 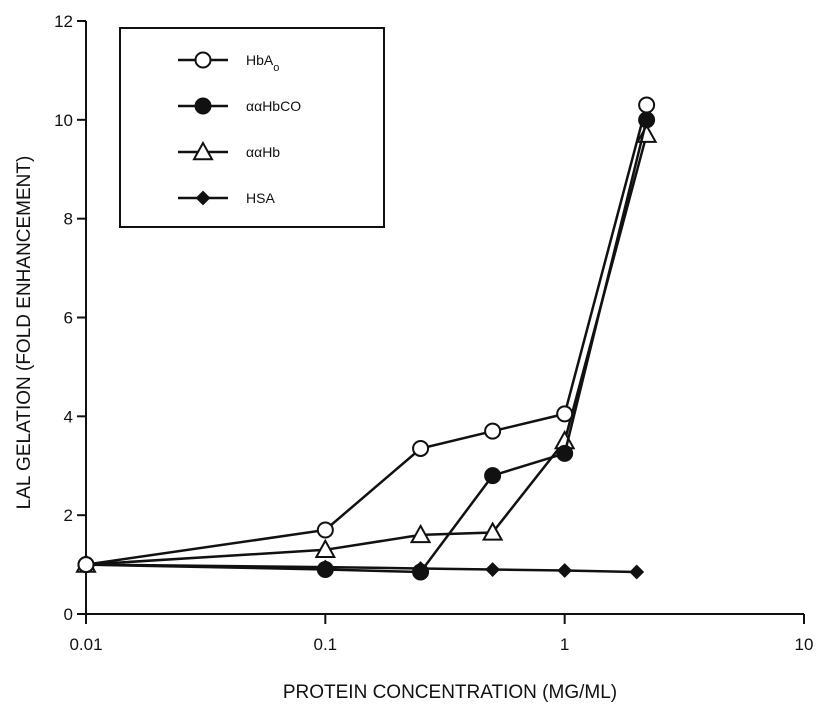 I want to click on legend-label: HSA, so click(x=260, y=198).